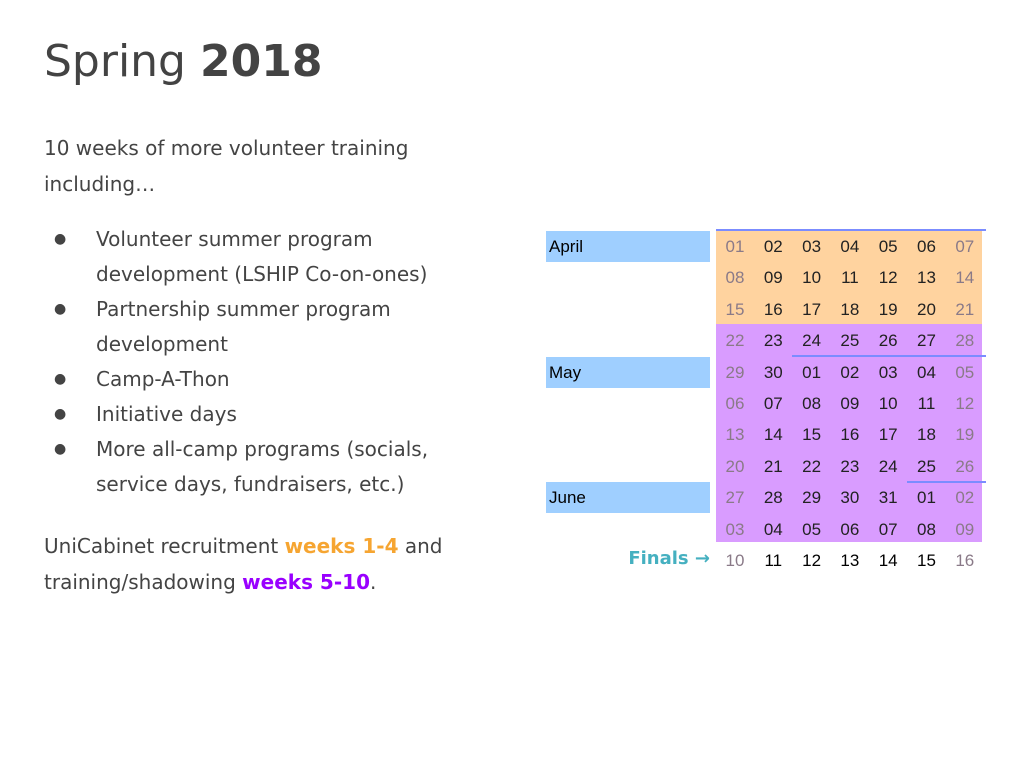 The height and width of the screenshot is (768, 1024). What do you see at coordinates (851, 230) in the screenshot?
I see `april-start-line` at bounding box center [851, 230].